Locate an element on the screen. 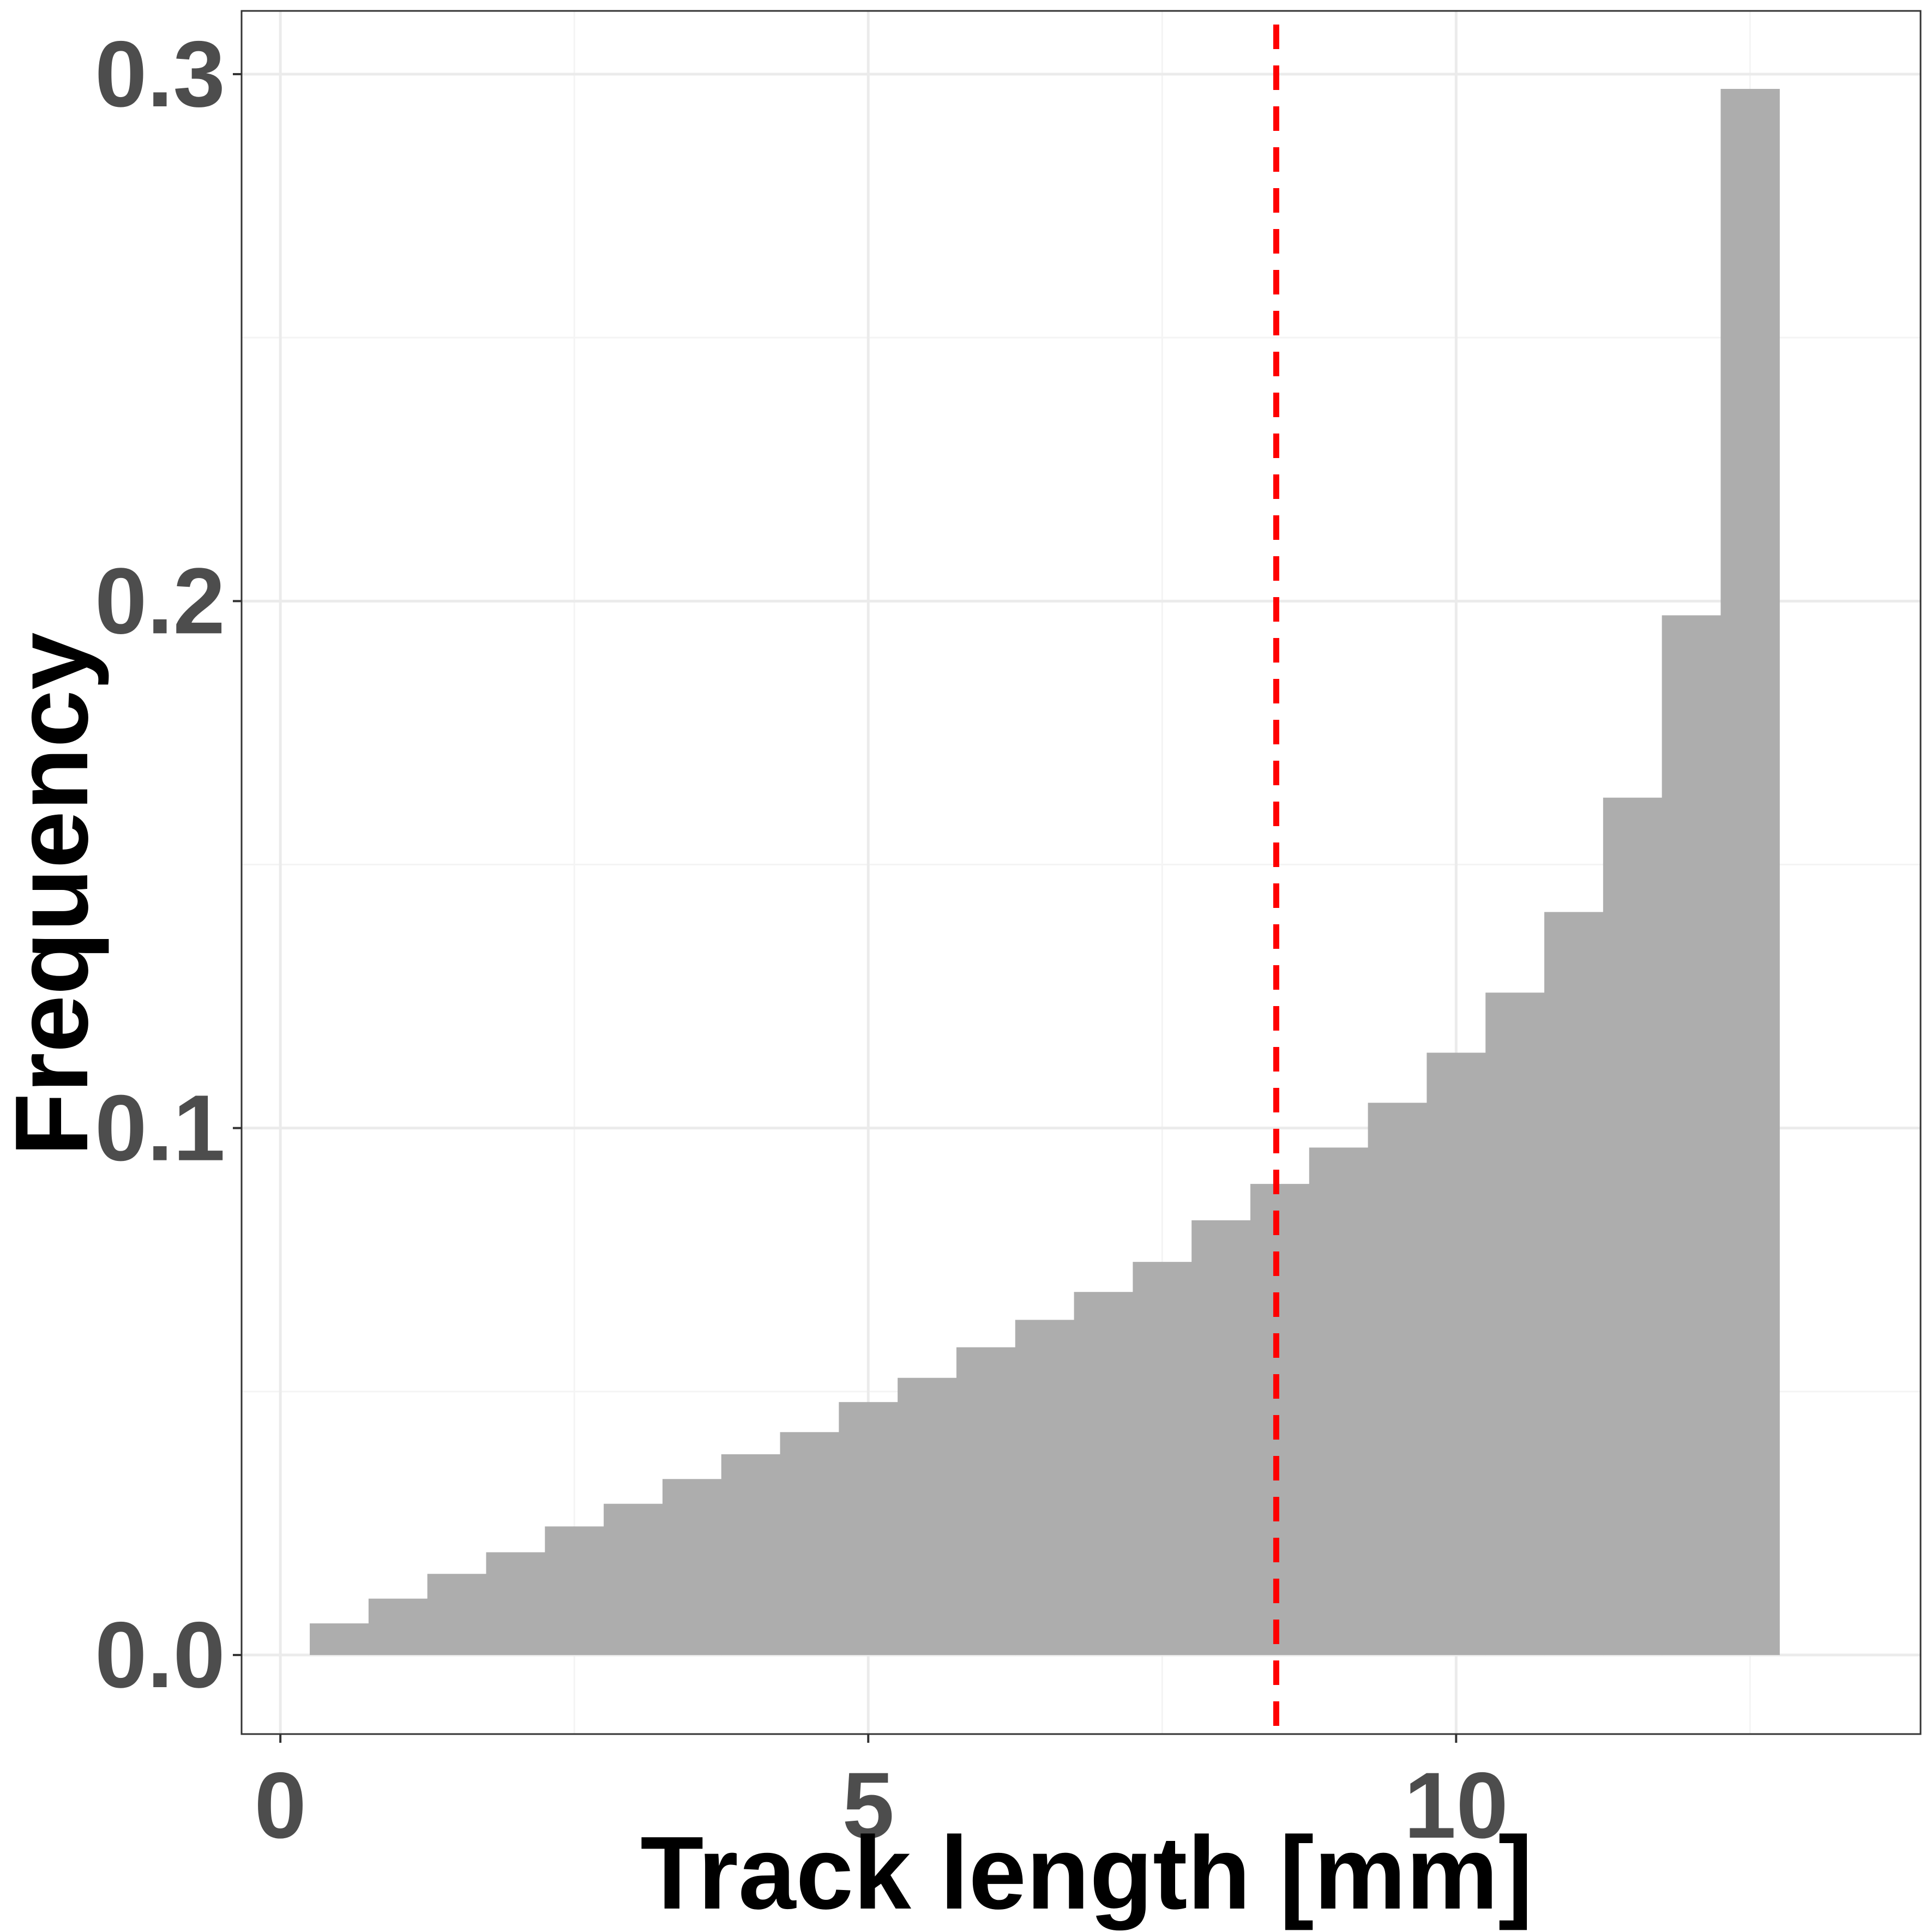  y-tick-label: 0.2 is located at coordinates (160, 601).